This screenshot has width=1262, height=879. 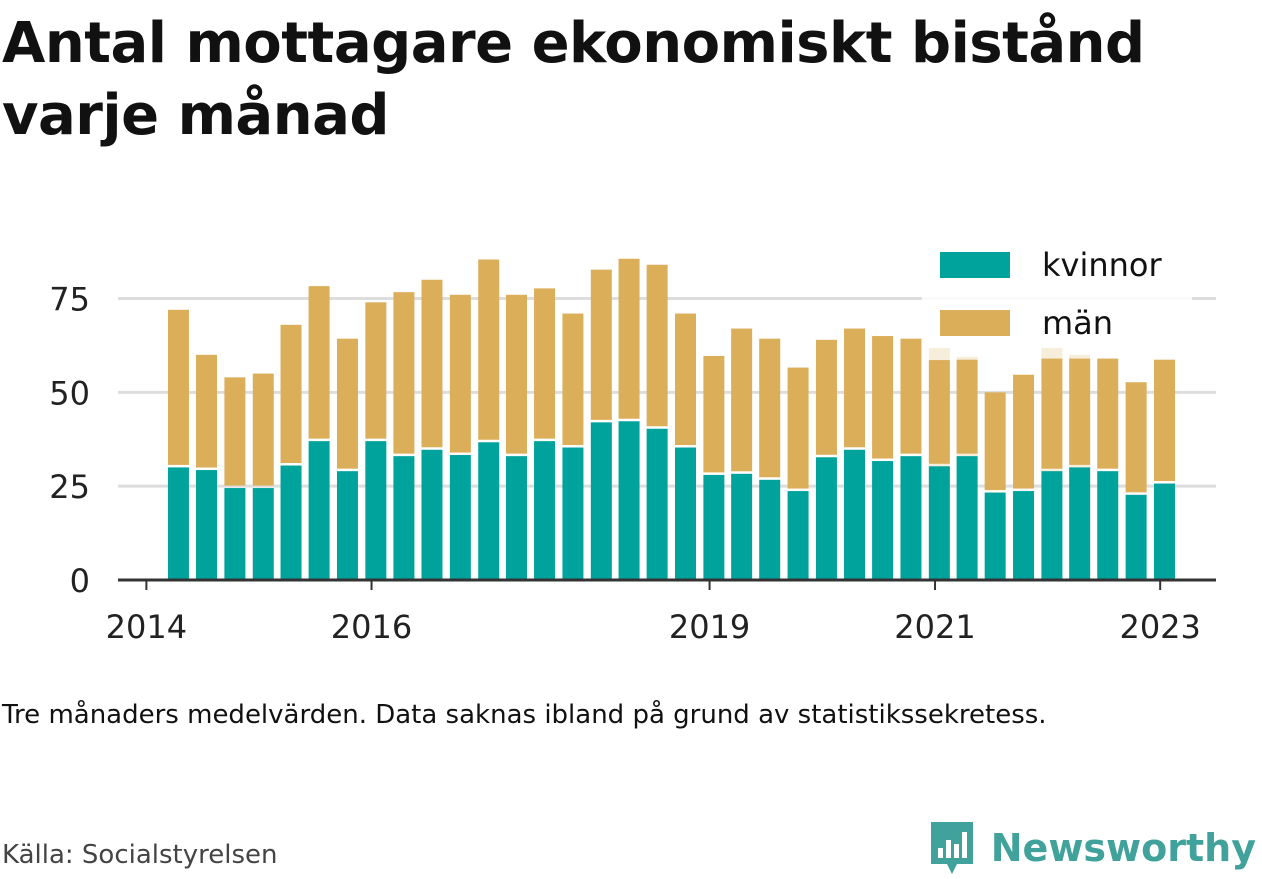 I want to click on x-tick-label-2021: 2021, so click(x=934, y=627).